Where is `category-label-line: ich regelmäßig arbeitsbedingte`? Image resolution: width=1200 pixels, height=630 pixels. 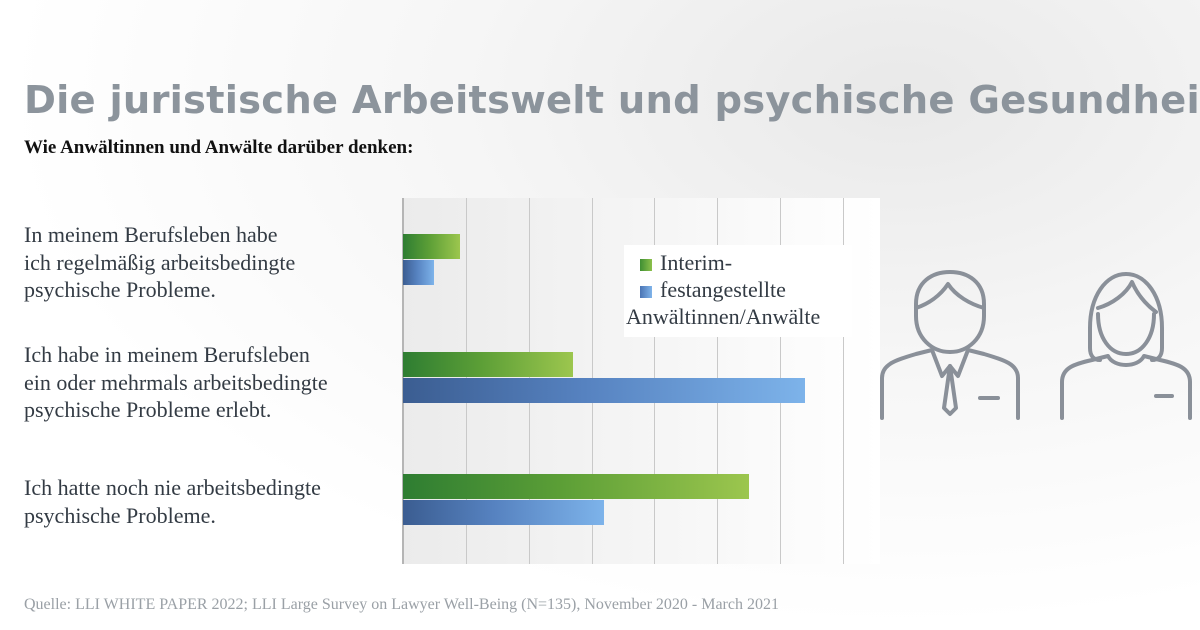
category-label-line: ich regelmäßig arbeitsbedingte is located at coordinates (160, 262).